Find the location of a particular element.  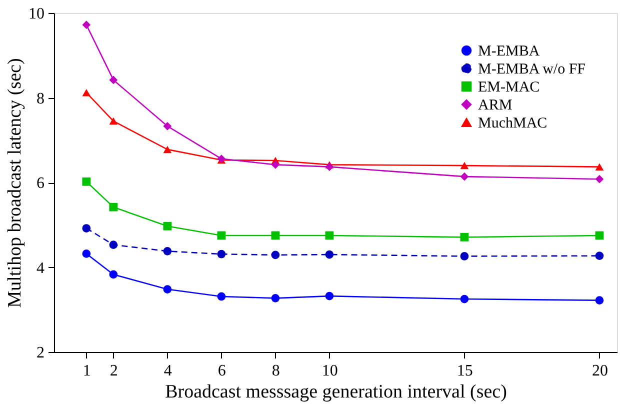

x-tick-label: 2 is located at coordinates (114, 371).